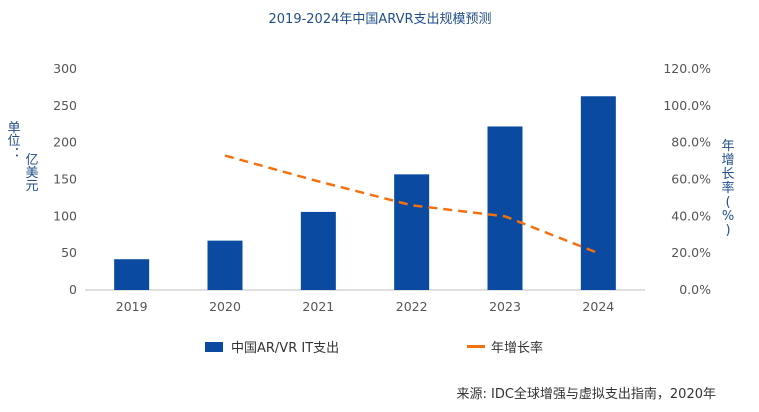 The image size is (759, 412). What do you see at coordinates (586, 394) in the screenshot?
I see `source-note: 来源: IDC全球增强与虚拟支出指南，2020年` at bounding box center [586, 394].